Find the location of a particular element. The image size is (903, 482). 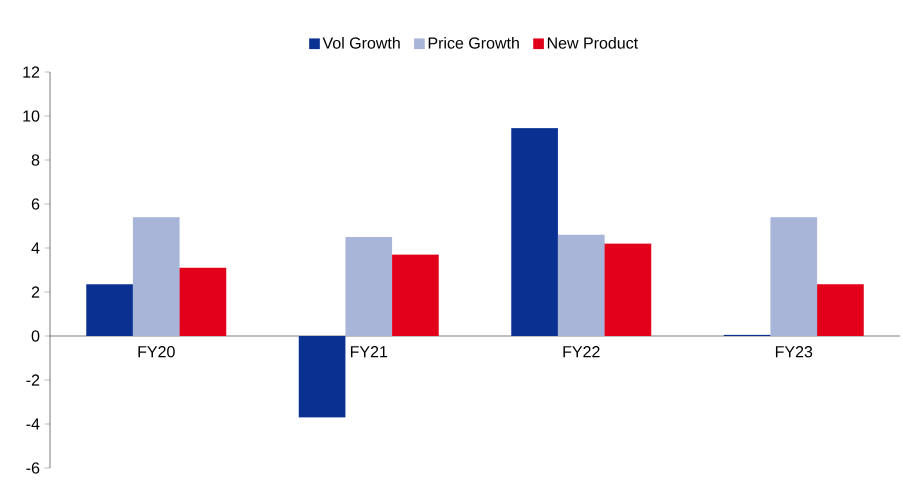

y-tick-label: -6 is located at coordinates (33, 468).